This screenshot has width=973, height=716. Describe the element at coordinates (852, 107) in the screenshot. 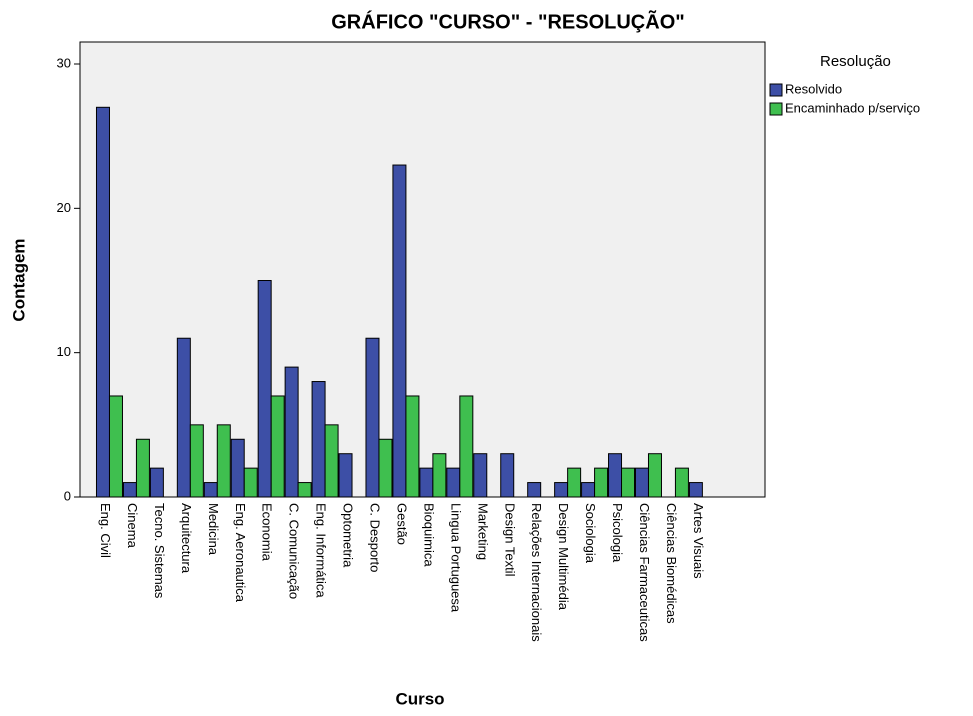

I see `legend-label: Encaminhado p/serviço` at that location.